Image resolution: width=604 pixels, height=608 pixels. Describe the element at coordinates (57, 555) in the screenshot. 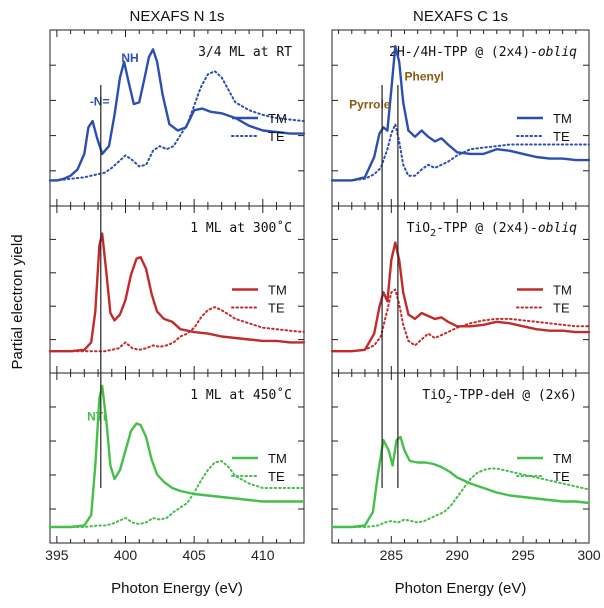

I see `x-tick-label: 395` at that location.